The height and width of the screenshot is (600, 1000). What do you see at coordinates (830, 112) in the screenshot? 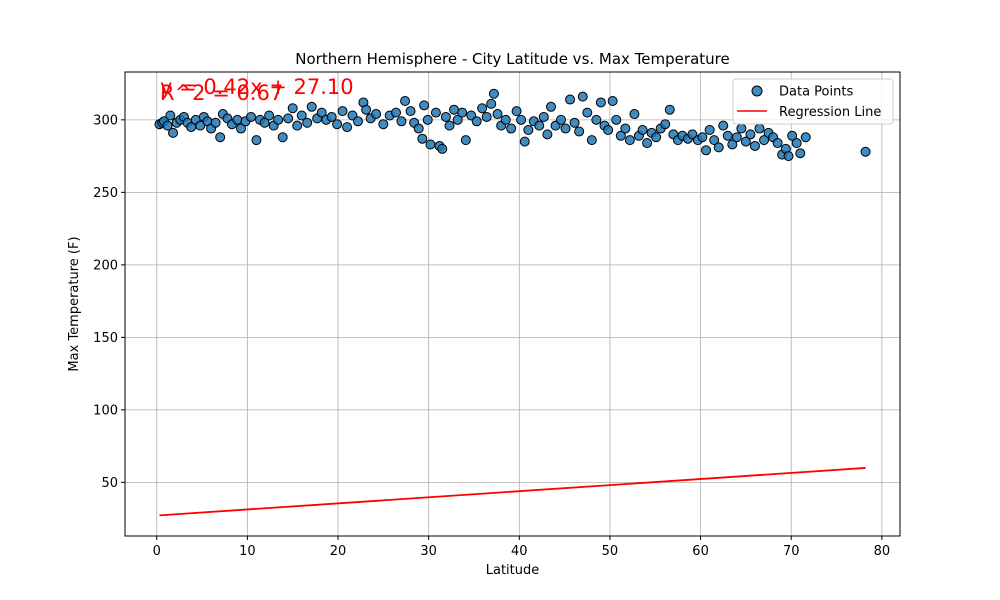
I see `legend-label-regression-line: Regression Line` at bounding box center [830, 112].